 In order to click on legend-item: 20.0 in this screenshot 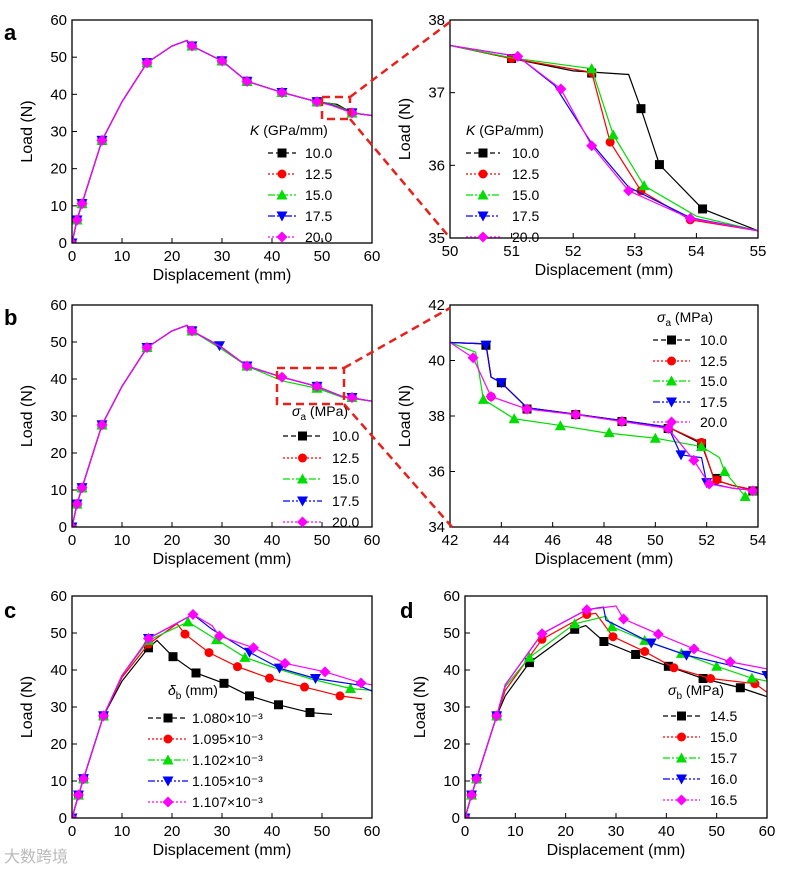, I will do `click(502, 237)`.